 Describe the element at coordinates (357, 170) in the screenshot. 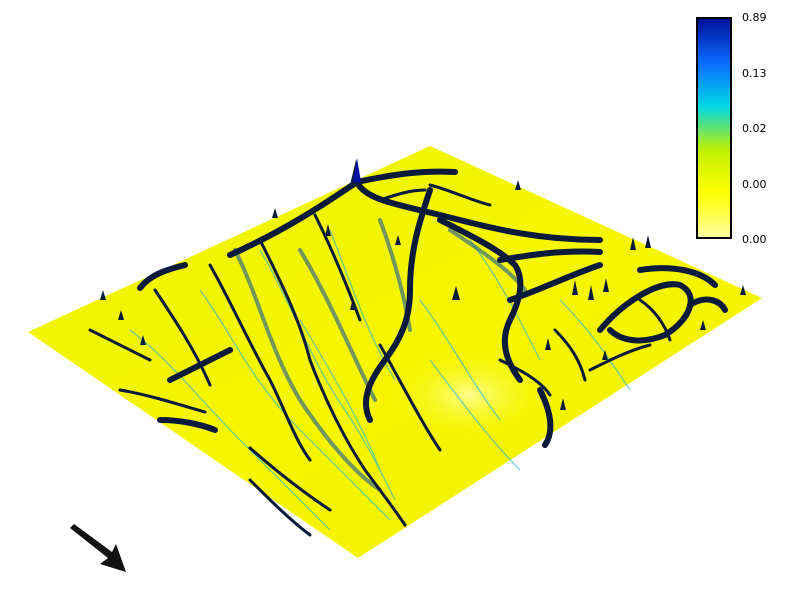

I see `highest-peak` at that location.